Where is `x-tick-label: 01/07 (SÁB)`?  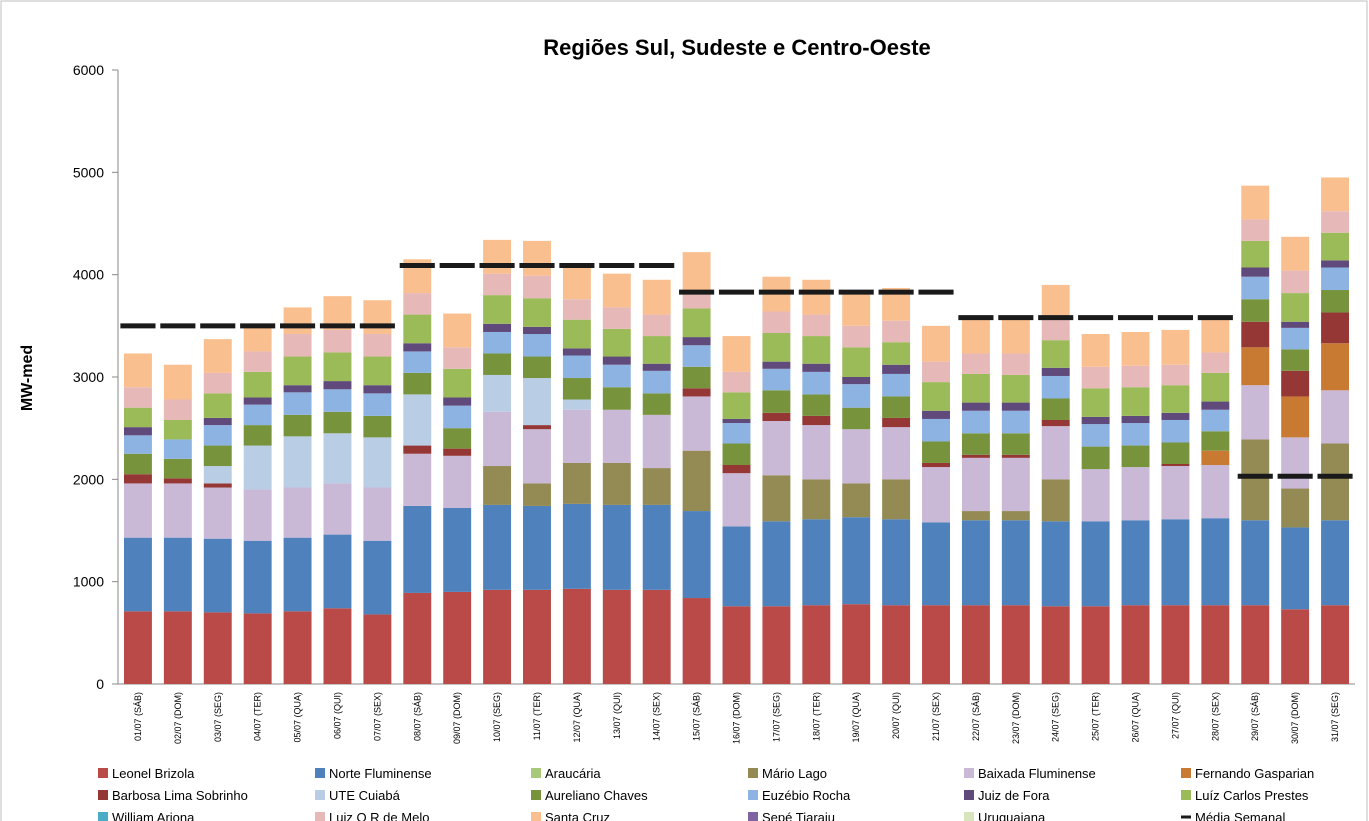
x-tick-label: 01/07 (SÁB) is located at coordinates (138, 716).